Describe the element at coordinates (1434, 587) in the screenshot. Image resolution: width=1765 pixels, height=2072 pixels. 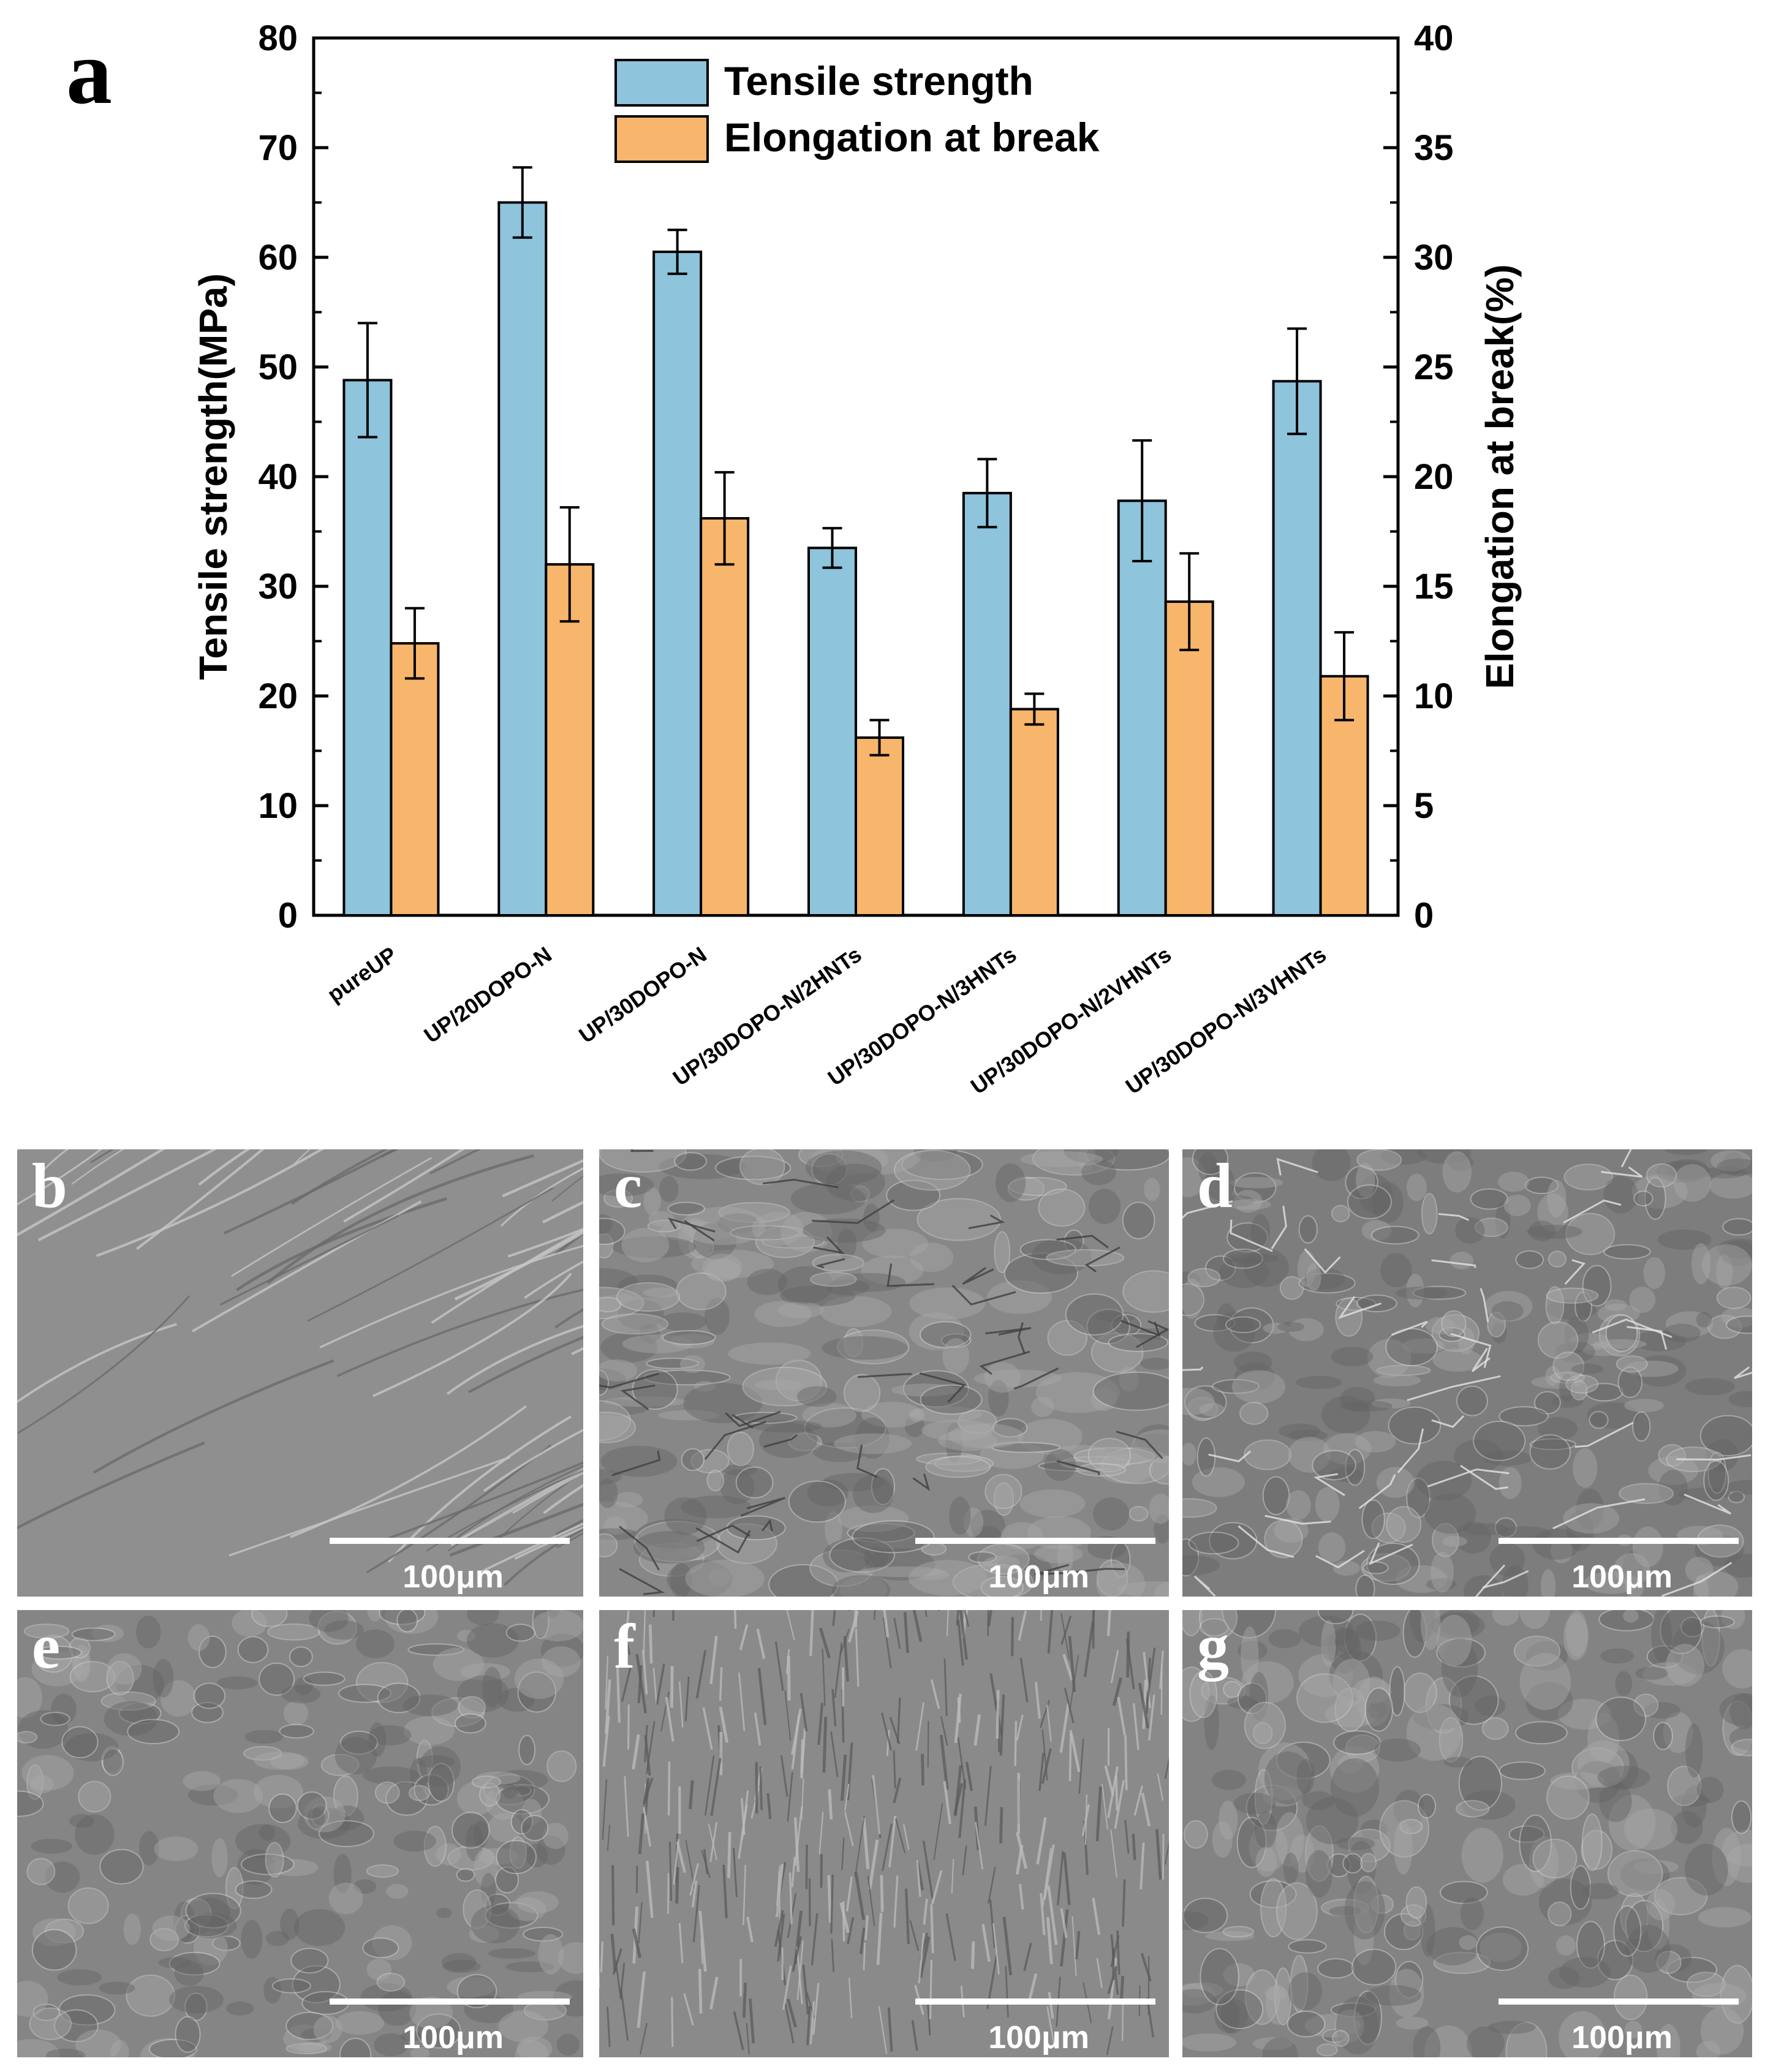
I see `y2-tick-label: 15` at that location.